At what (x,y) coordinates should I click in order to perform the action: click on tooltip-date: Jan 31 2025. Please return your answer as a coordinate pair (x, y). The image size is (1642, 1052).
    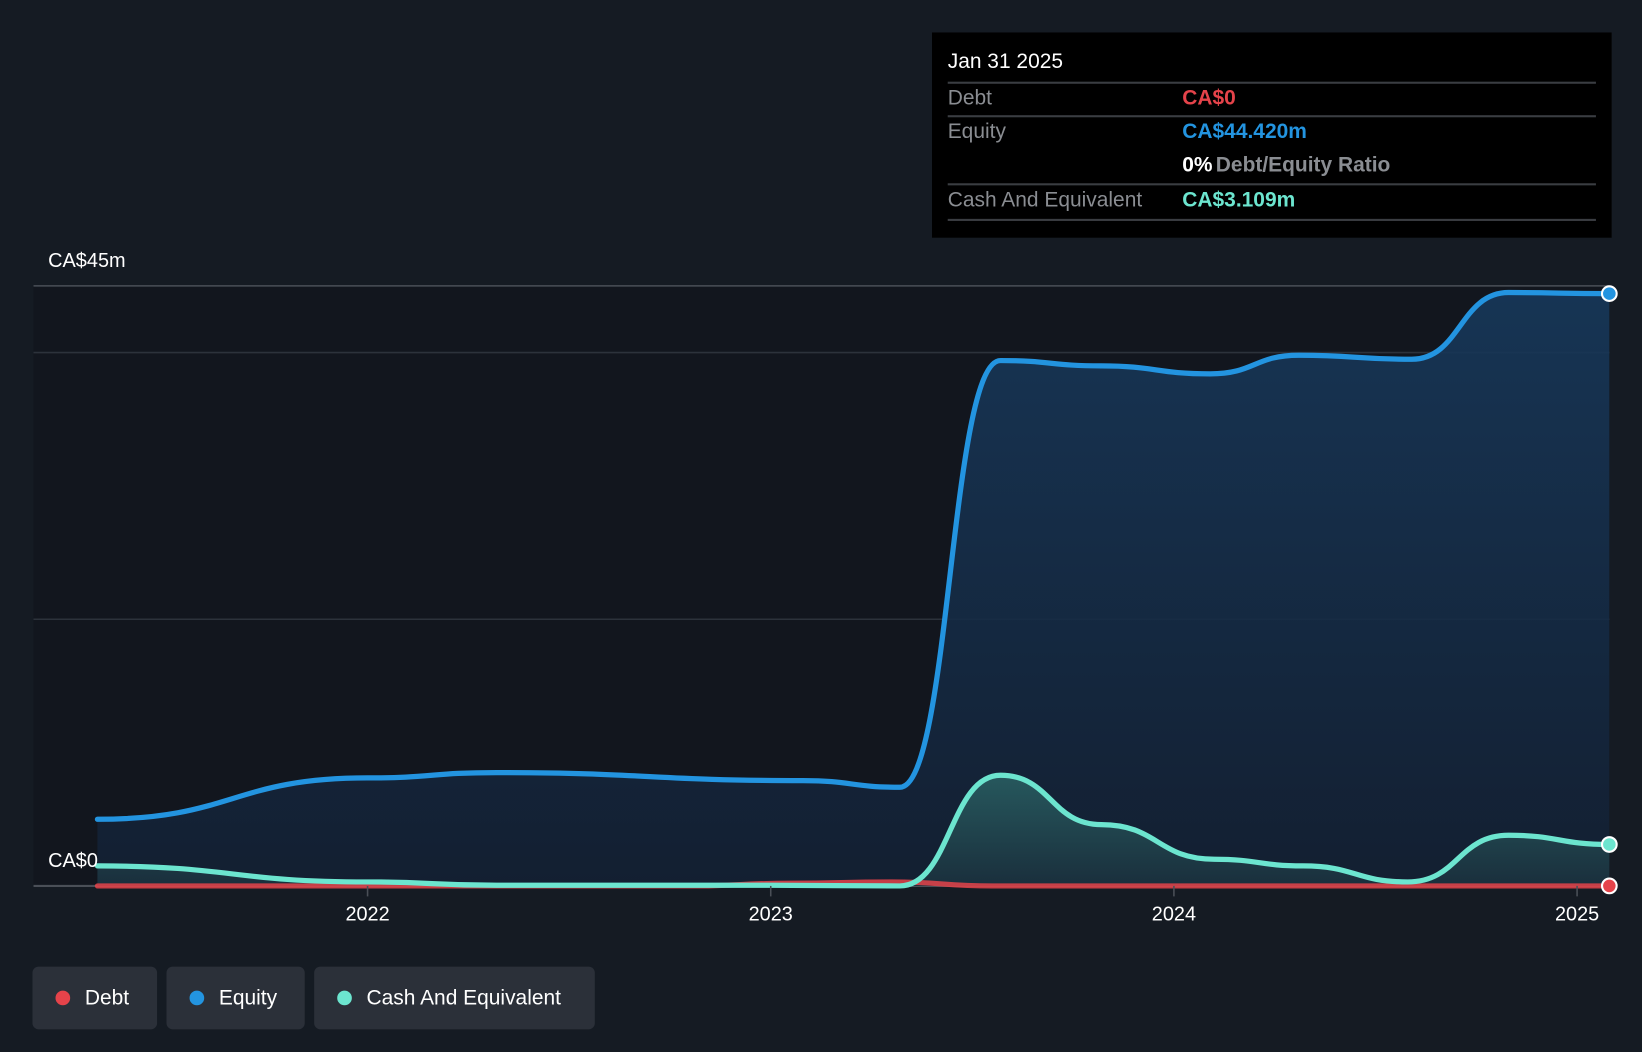
    Looking at the image, I should click on (1005, 62).